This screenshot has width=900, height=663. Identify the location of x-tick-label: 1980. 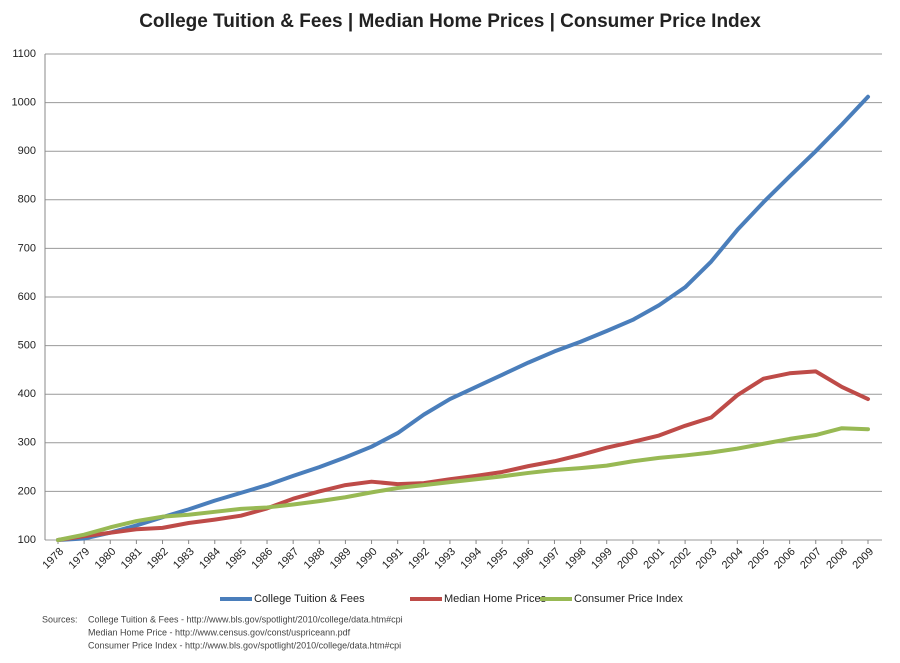
(106, 559).